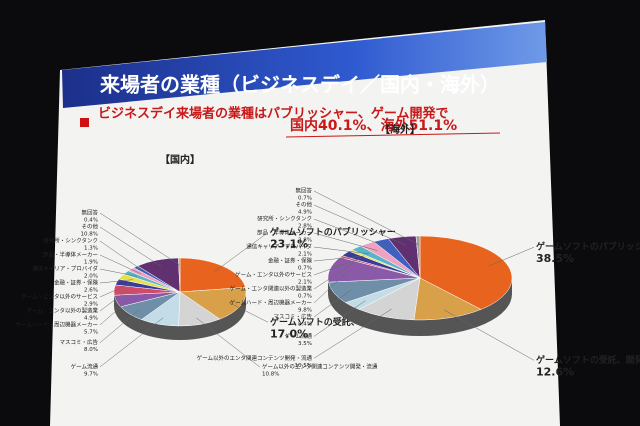 This screenshot has width=640, height=426. I want to click on value-label: 17.0%, so click(289, 333).